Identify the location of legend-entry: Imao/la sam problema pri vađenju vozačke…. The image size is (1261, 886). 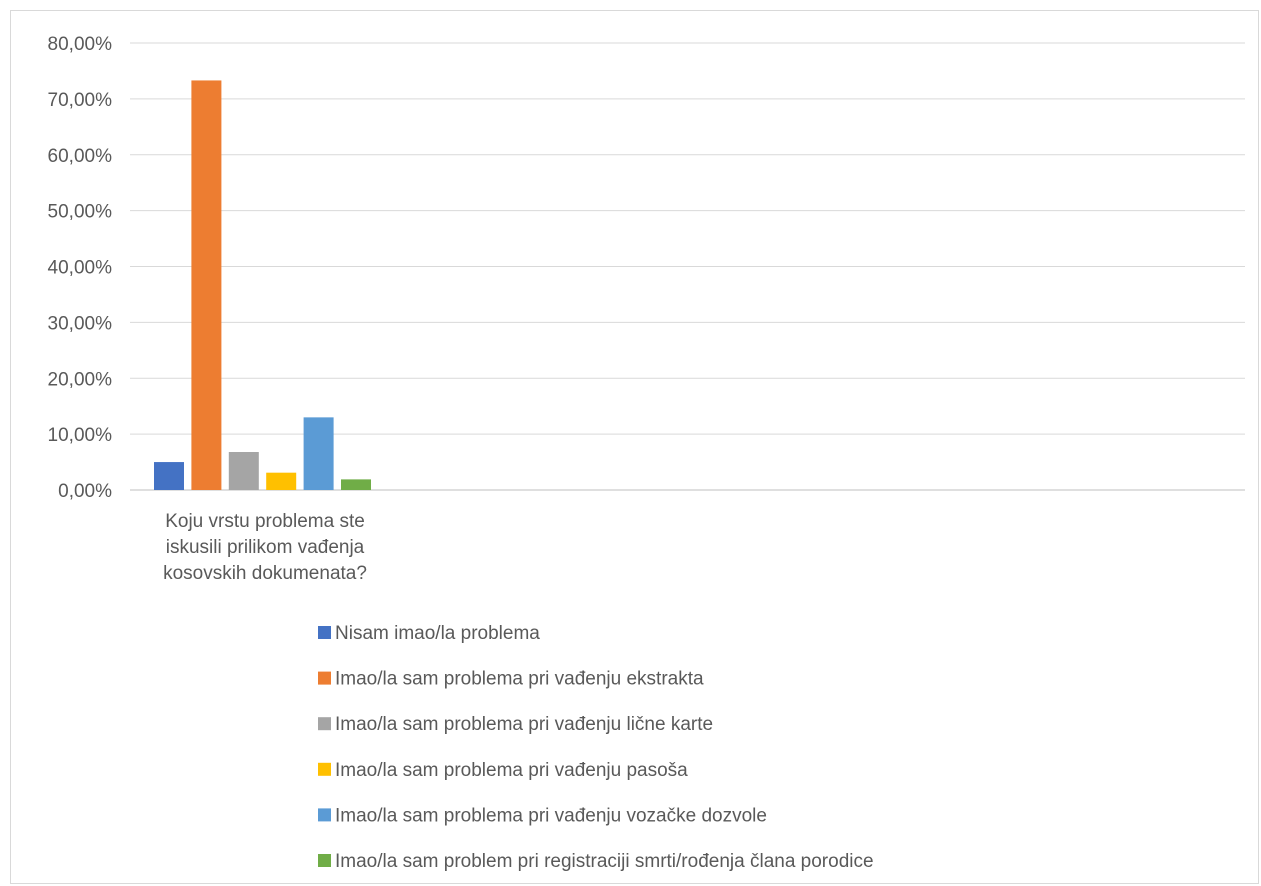
(551, 815).